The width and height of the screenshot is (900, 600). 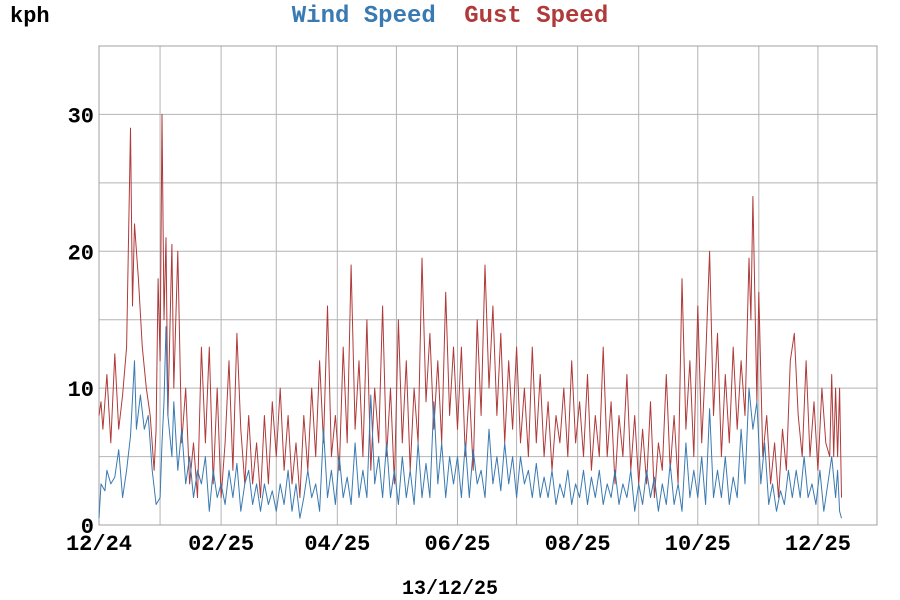 What do you see at coordinates (450, 589) in the screenshot?
I see `x-axis-label: 13/12/25` at bounding box center [450, 589].